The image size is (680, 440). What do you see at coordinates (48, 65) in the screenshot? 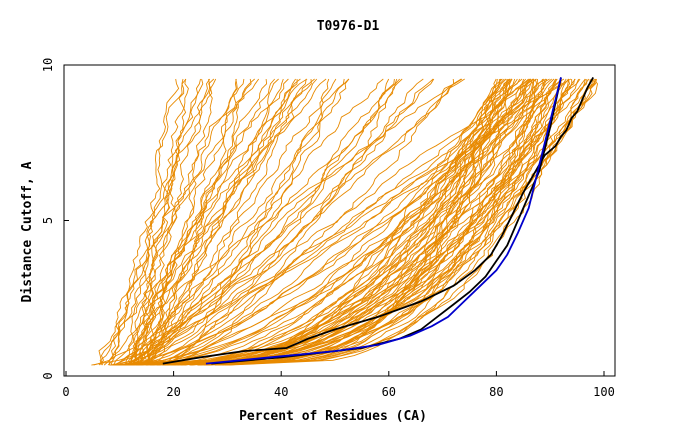
I see `y-tick-label: 10` at bounding box center [48, 65].